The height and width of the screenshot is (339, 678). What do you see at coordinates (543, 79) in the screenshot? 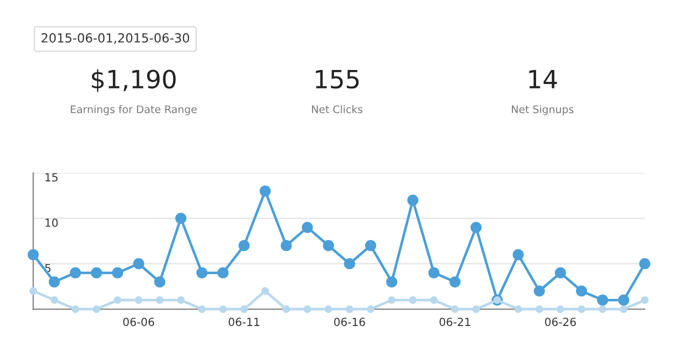
I see `text: 14` at bounding box center [543, 79].